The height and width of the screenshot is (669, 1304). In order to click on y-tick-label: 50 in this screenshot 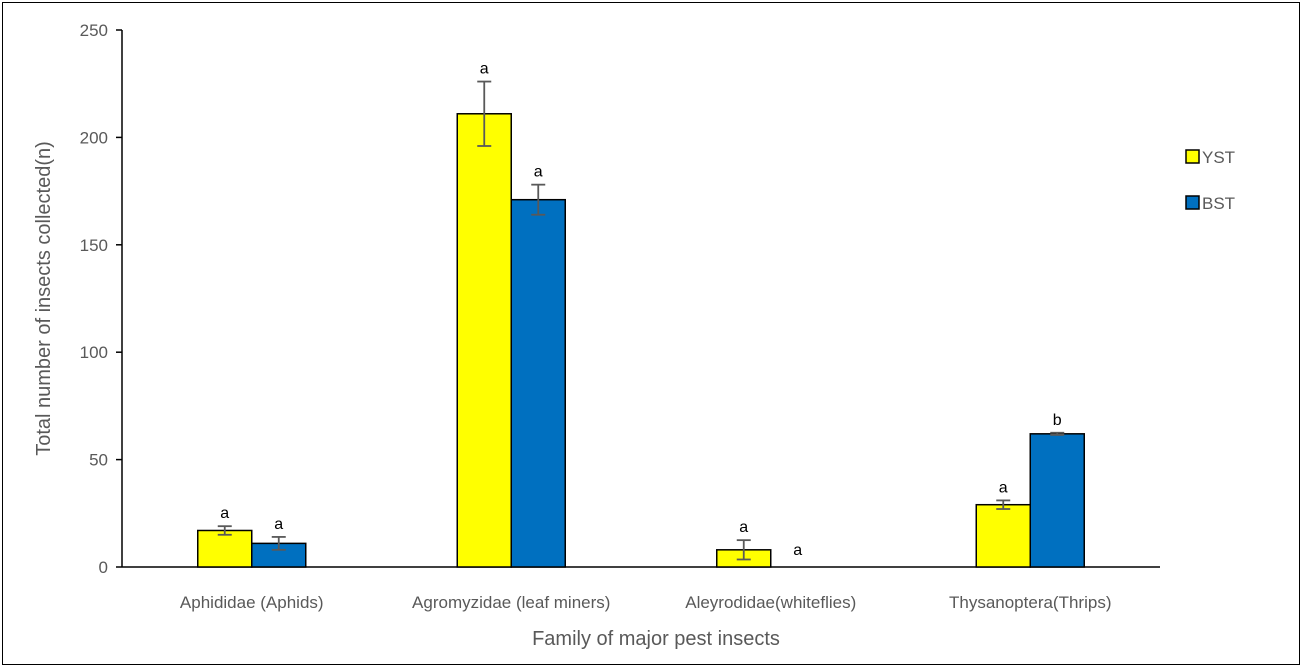, I will do `click(98, 460)`.